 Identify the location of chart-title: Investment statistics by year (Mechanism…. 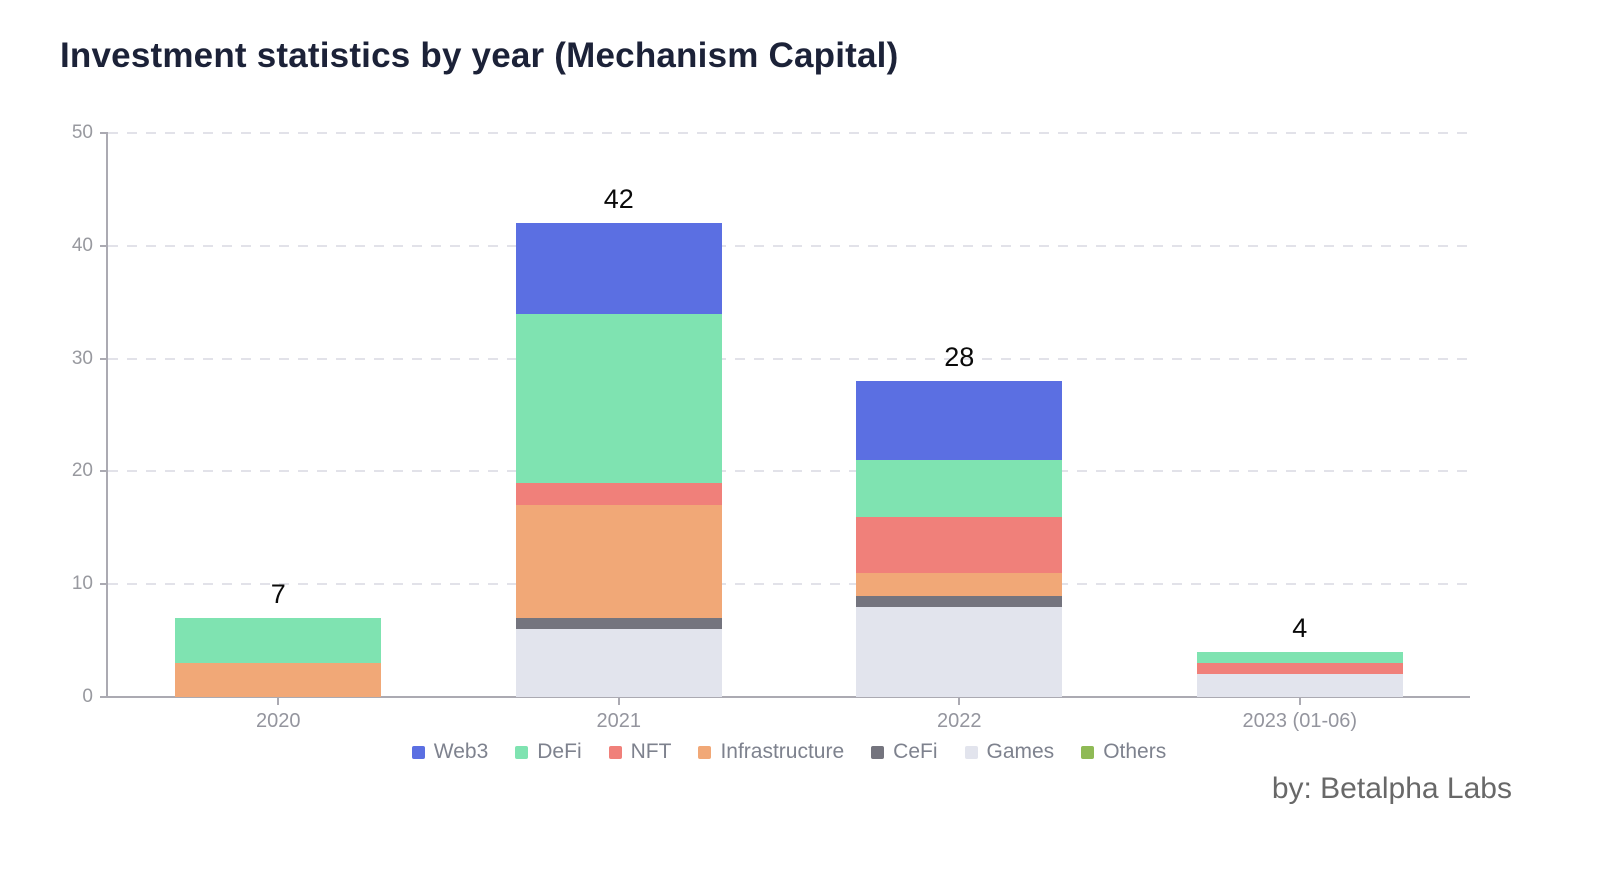
(479, 55).